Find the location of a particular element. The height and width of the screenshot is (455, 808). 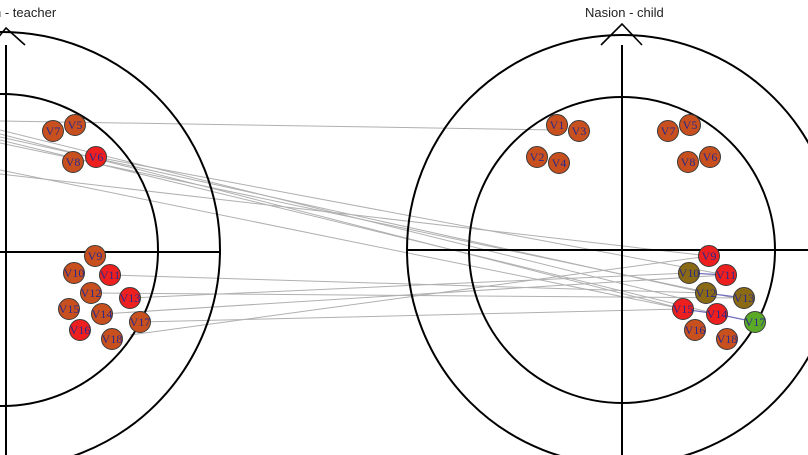

child-electrode-v10: V10 is located at coordinates (689, 273).